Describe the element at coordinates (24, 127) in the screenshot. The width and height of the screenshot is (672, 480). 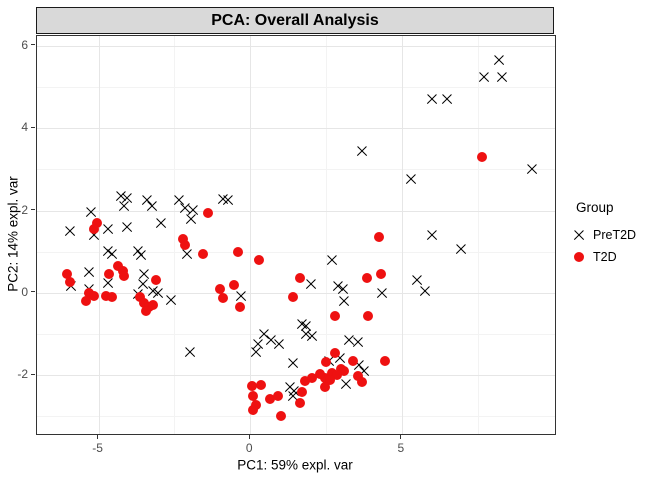
I see `y-tick-label: 4` at that location.